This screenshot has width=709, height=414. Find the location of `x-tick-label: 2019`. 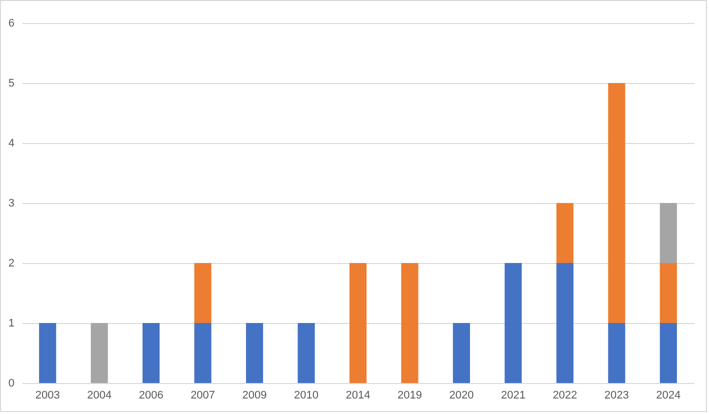

x-tick-label: 2019 is located at coordinates (409, 396).